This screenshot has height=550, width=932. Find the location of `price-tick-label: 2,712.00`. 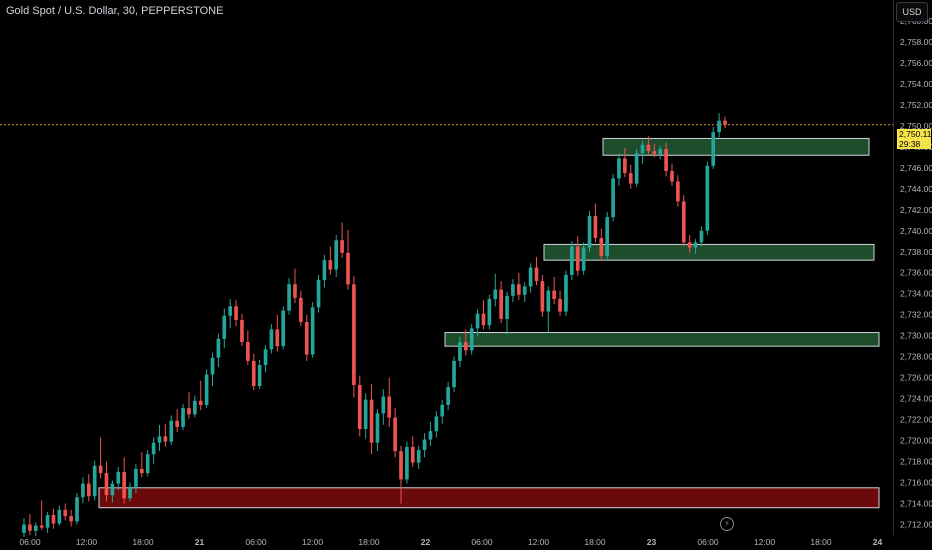

price-tick-label: 2,712.00 is located at coordinates (916, 525).